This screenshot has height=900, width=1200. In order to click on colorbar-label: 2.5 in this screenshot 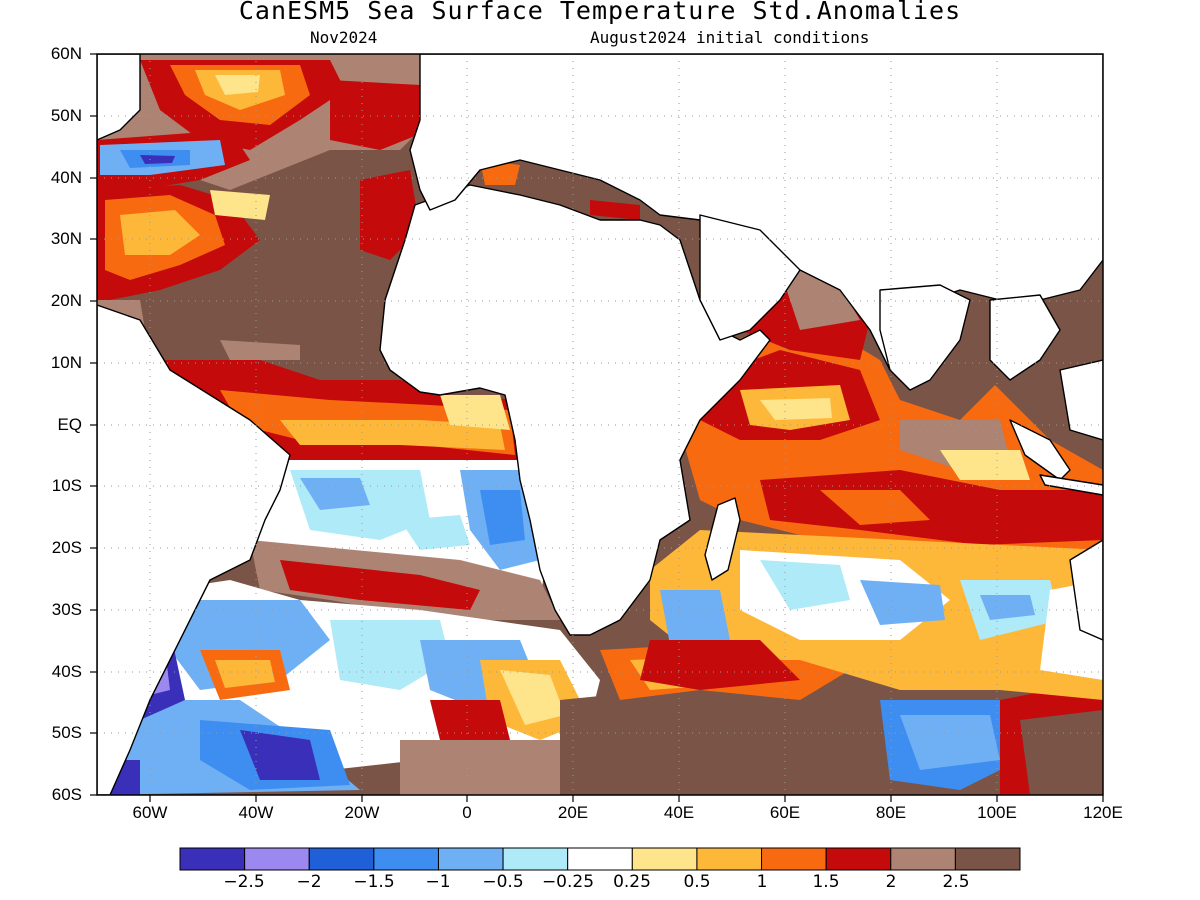, I will do `click(956, 882)`.